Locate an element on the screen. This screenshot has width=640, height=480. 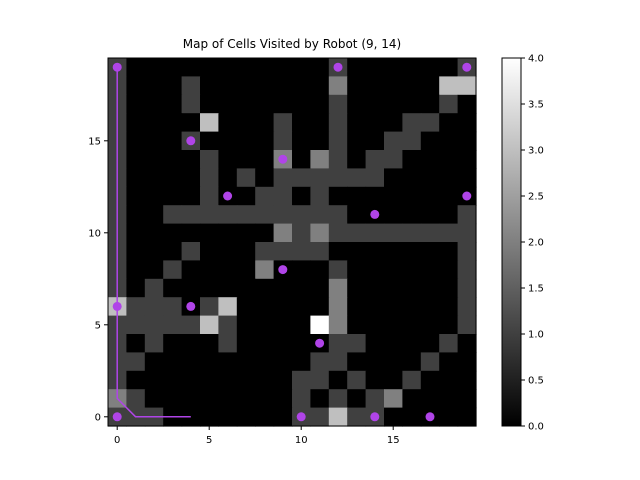
colorbar-tick-label: 3.5 is located at coordinates (536, 105).